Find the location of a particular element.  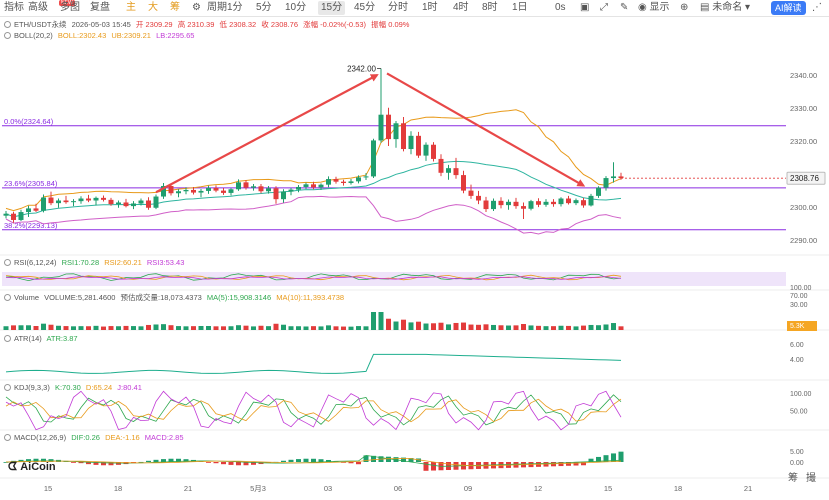

layout-button: ▤ 未命名 ▾ is located at coordinates (725, 8).